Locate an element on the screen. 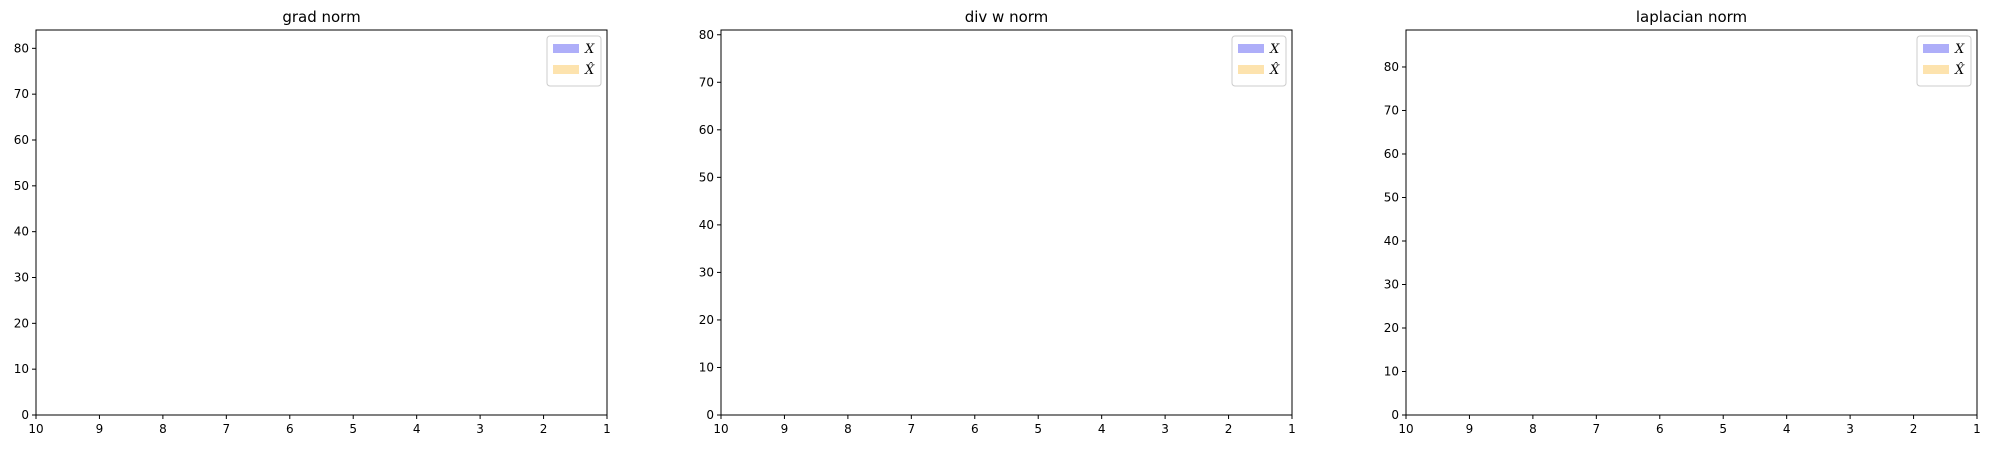 The image size is (1989, 449). chart-title: div w norm is located at coordinates (1007, 17).